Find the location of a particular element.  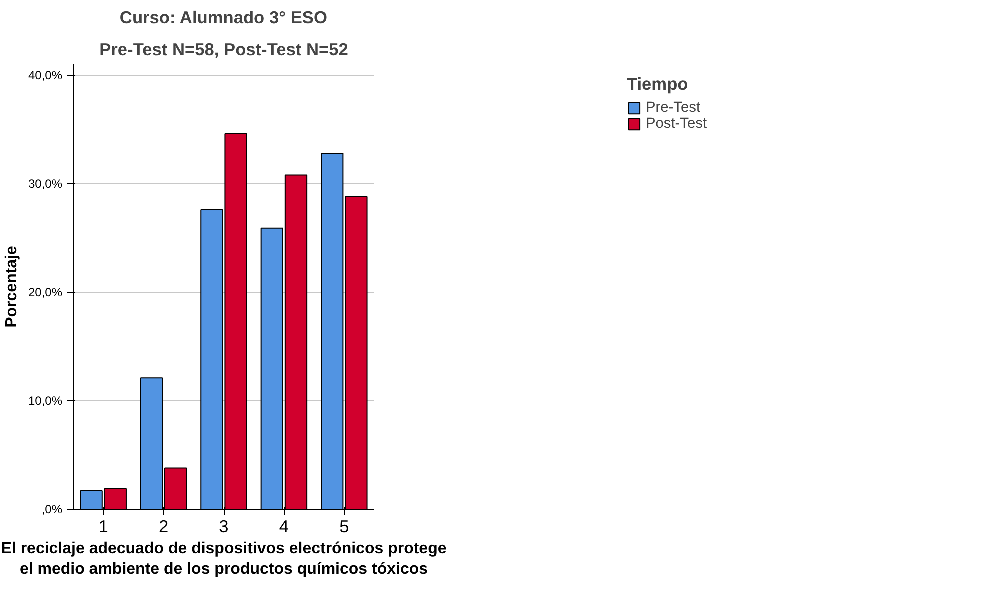

y-tick-label: 40,0% is located at coordinates (45, 75).